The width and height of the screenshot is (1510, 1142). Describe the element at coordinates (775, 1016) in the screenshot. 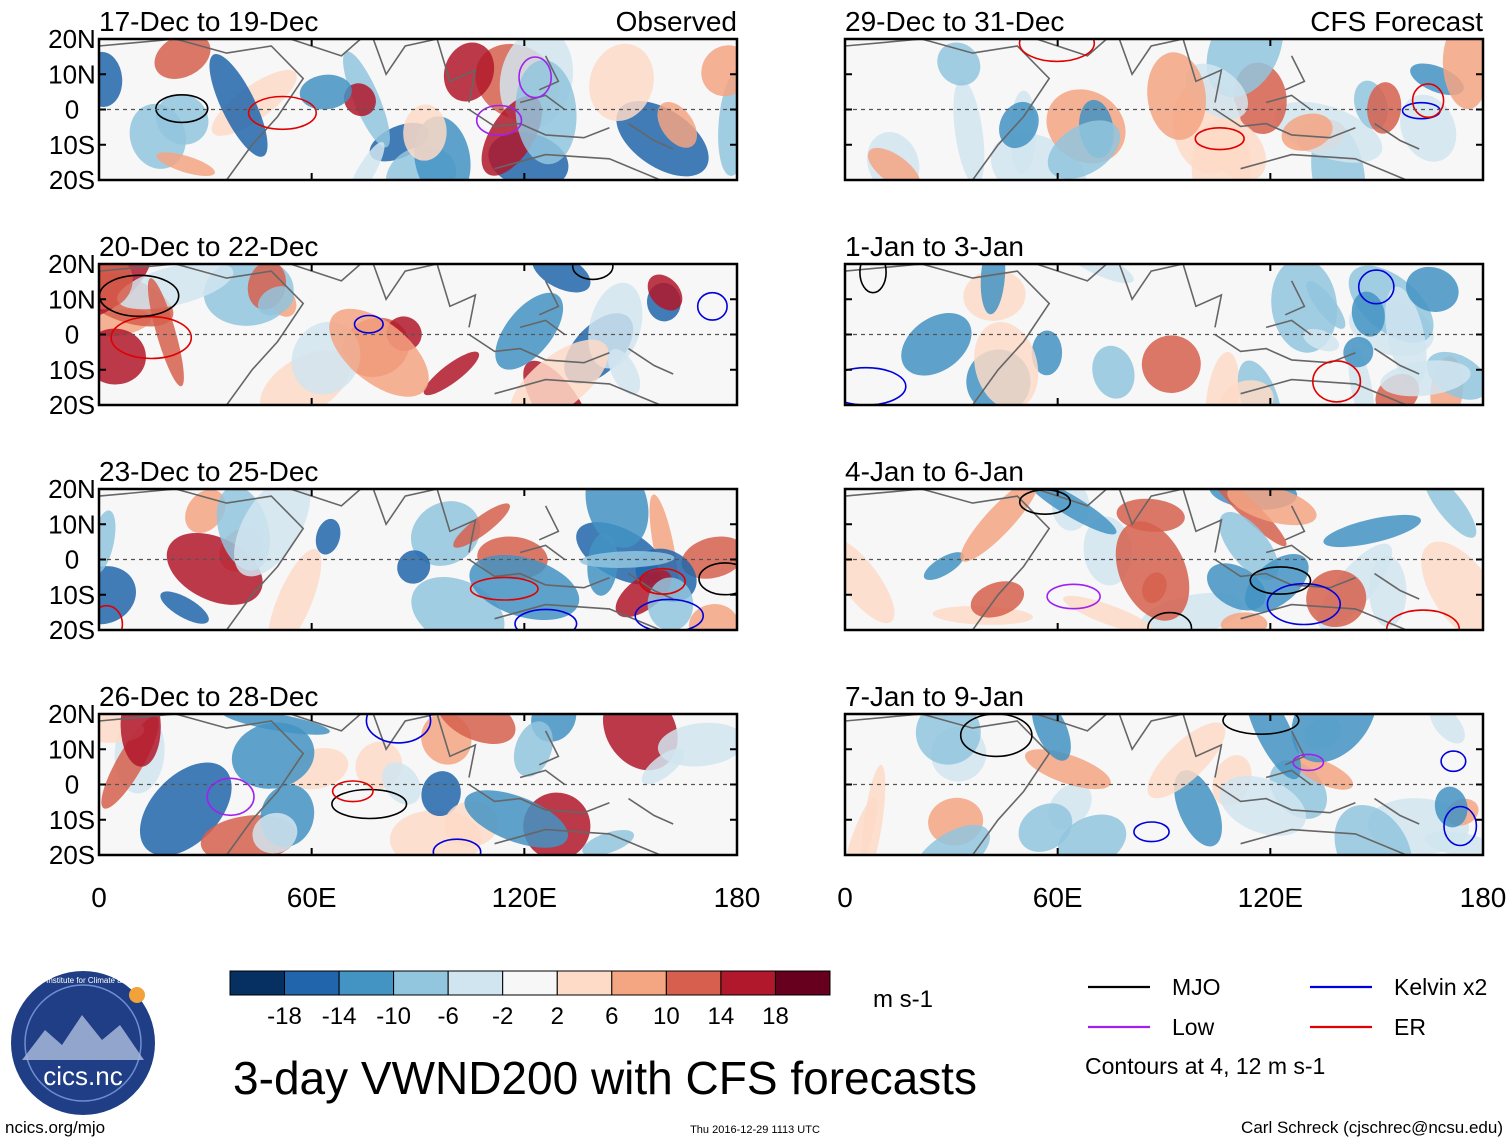

I see `colorbar-label: 18` at that location.